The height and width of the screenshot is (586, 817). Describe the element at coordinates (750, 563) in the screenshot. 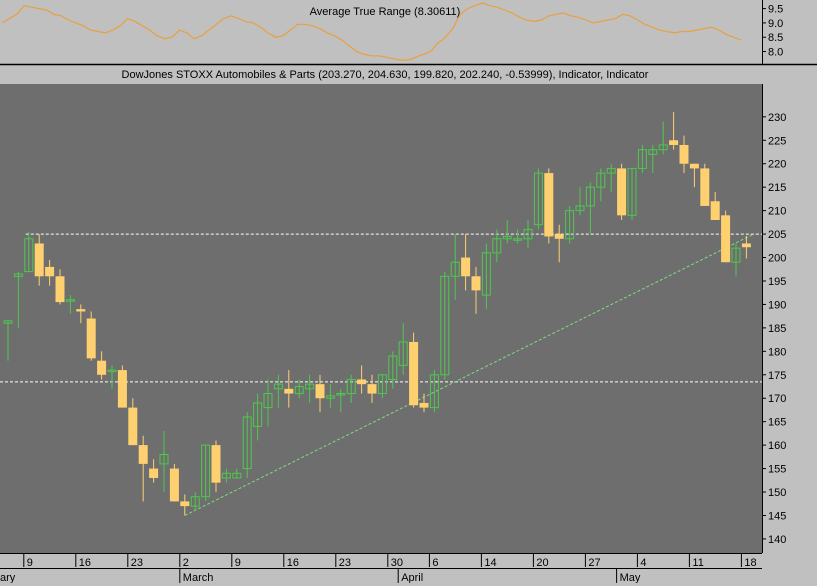

I see `day-tick-label: 18` at that location.